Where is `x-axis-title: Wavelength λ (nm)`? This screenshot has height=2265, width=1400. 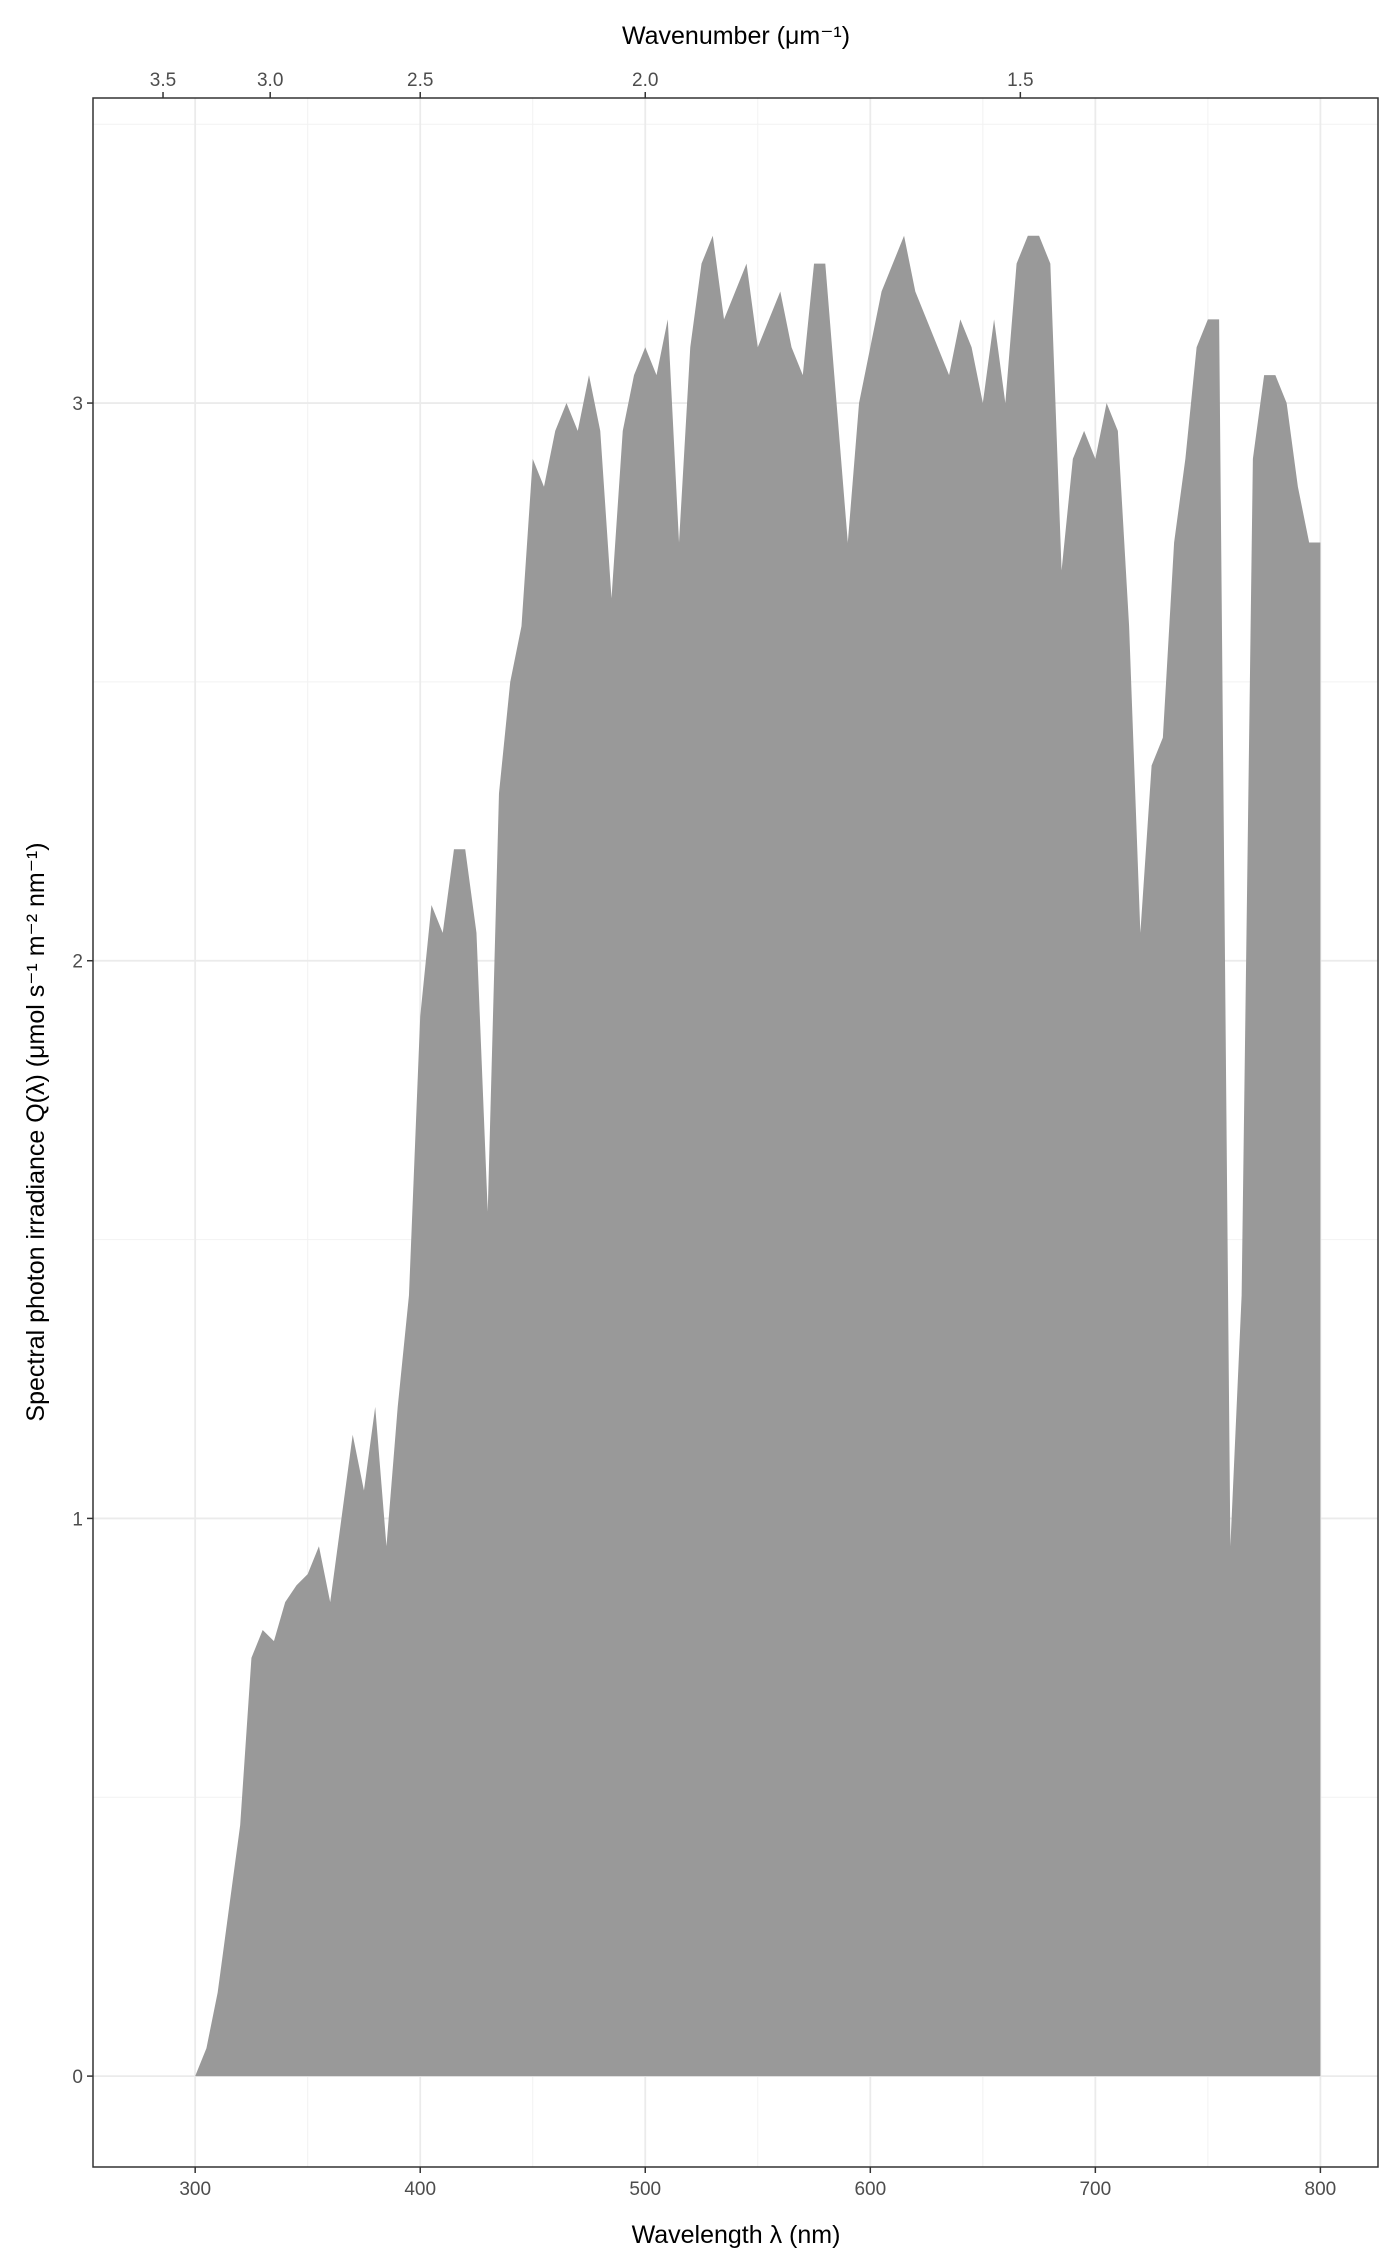 x-axis-title: Wavelength λ (nm) is located at coordinates (736, 2235).